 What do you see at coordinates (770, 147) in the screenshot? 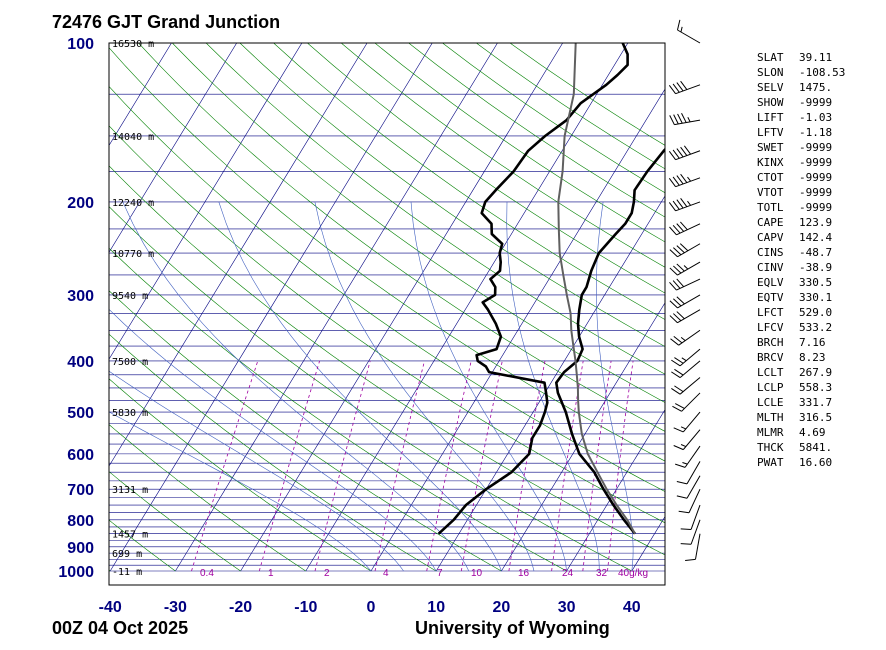
I see `index-name: SWET` at bounding box center [770, 147].